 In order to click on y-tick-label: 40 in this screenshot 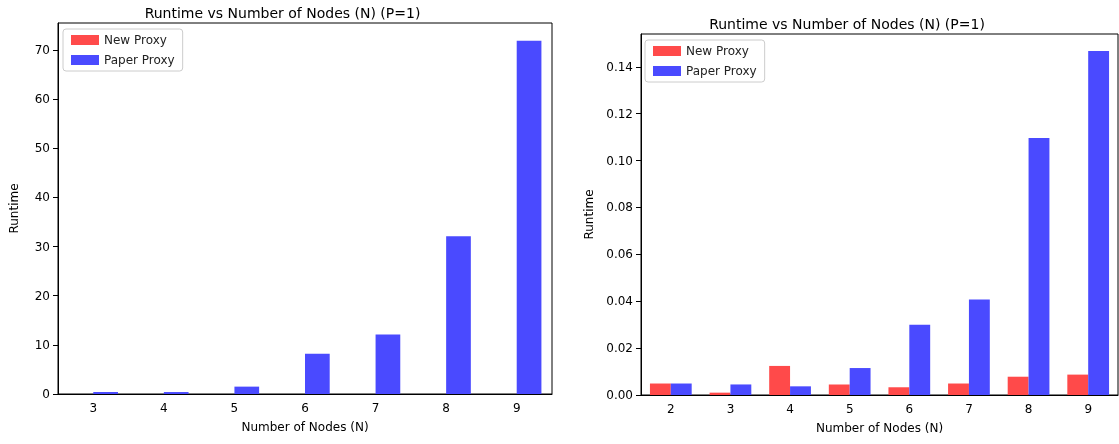, I will do `click(42, 197)`.